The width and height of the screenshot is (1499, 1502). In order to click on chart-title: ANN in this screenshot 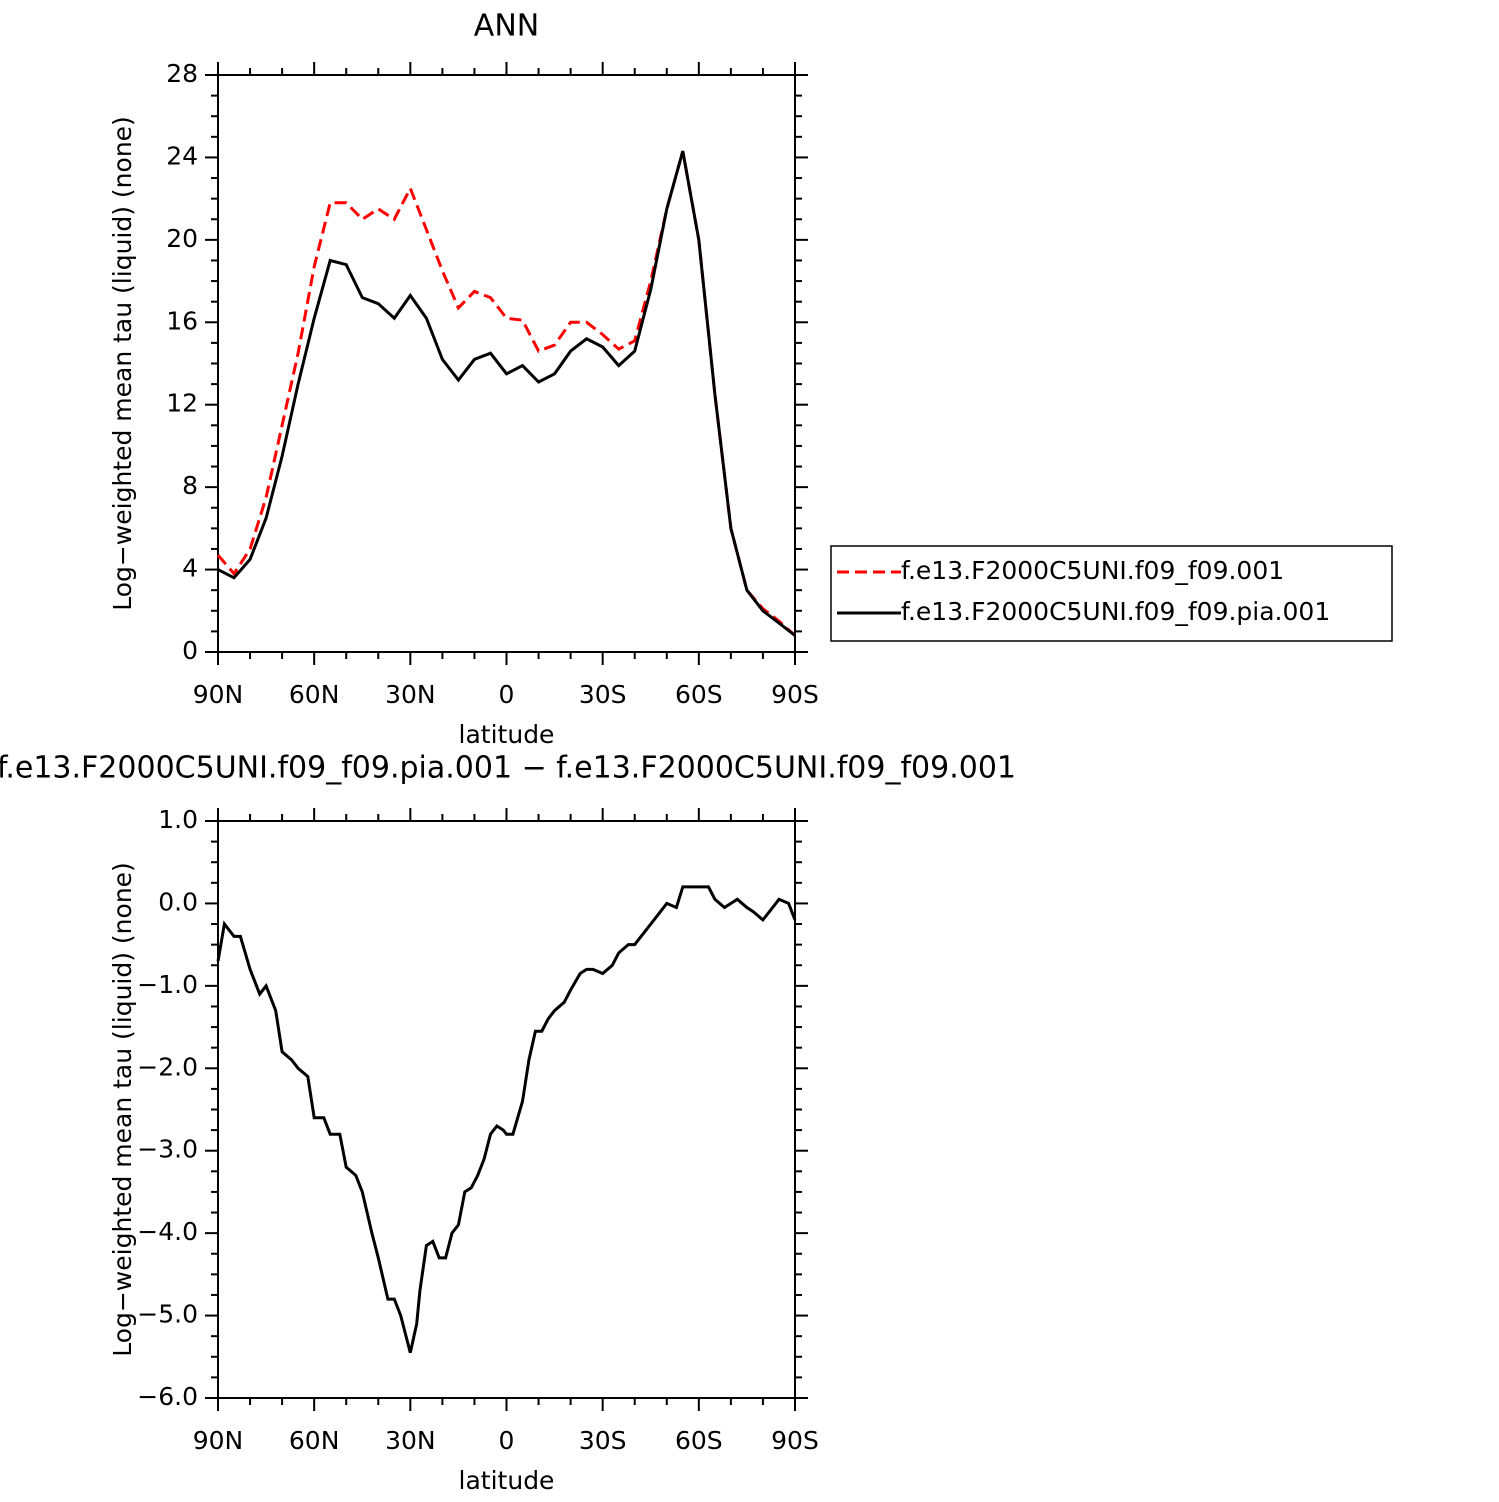, I will do `click(506, 26)`.